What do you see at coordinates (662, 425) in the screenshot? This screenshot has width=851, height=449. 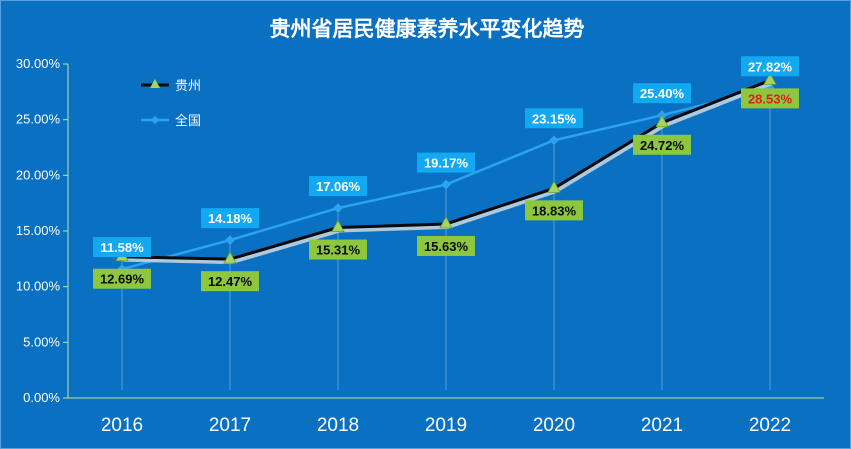 I see `x-tick-label: 2021` at bounding box center [662, 425].